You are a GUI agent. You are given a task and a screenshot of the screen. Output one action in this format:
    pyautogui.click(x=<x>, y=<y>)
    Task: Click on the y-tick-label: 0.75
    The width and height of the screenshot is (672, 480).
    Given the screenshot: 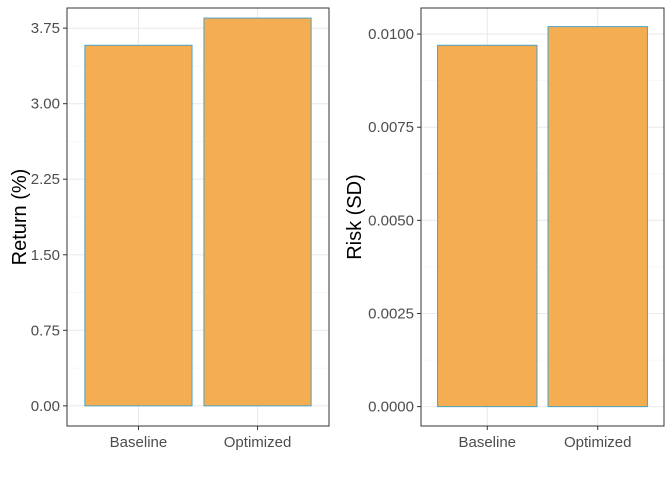 What is the action you would take?
    pyautogui.click(x=45, y=330)
    